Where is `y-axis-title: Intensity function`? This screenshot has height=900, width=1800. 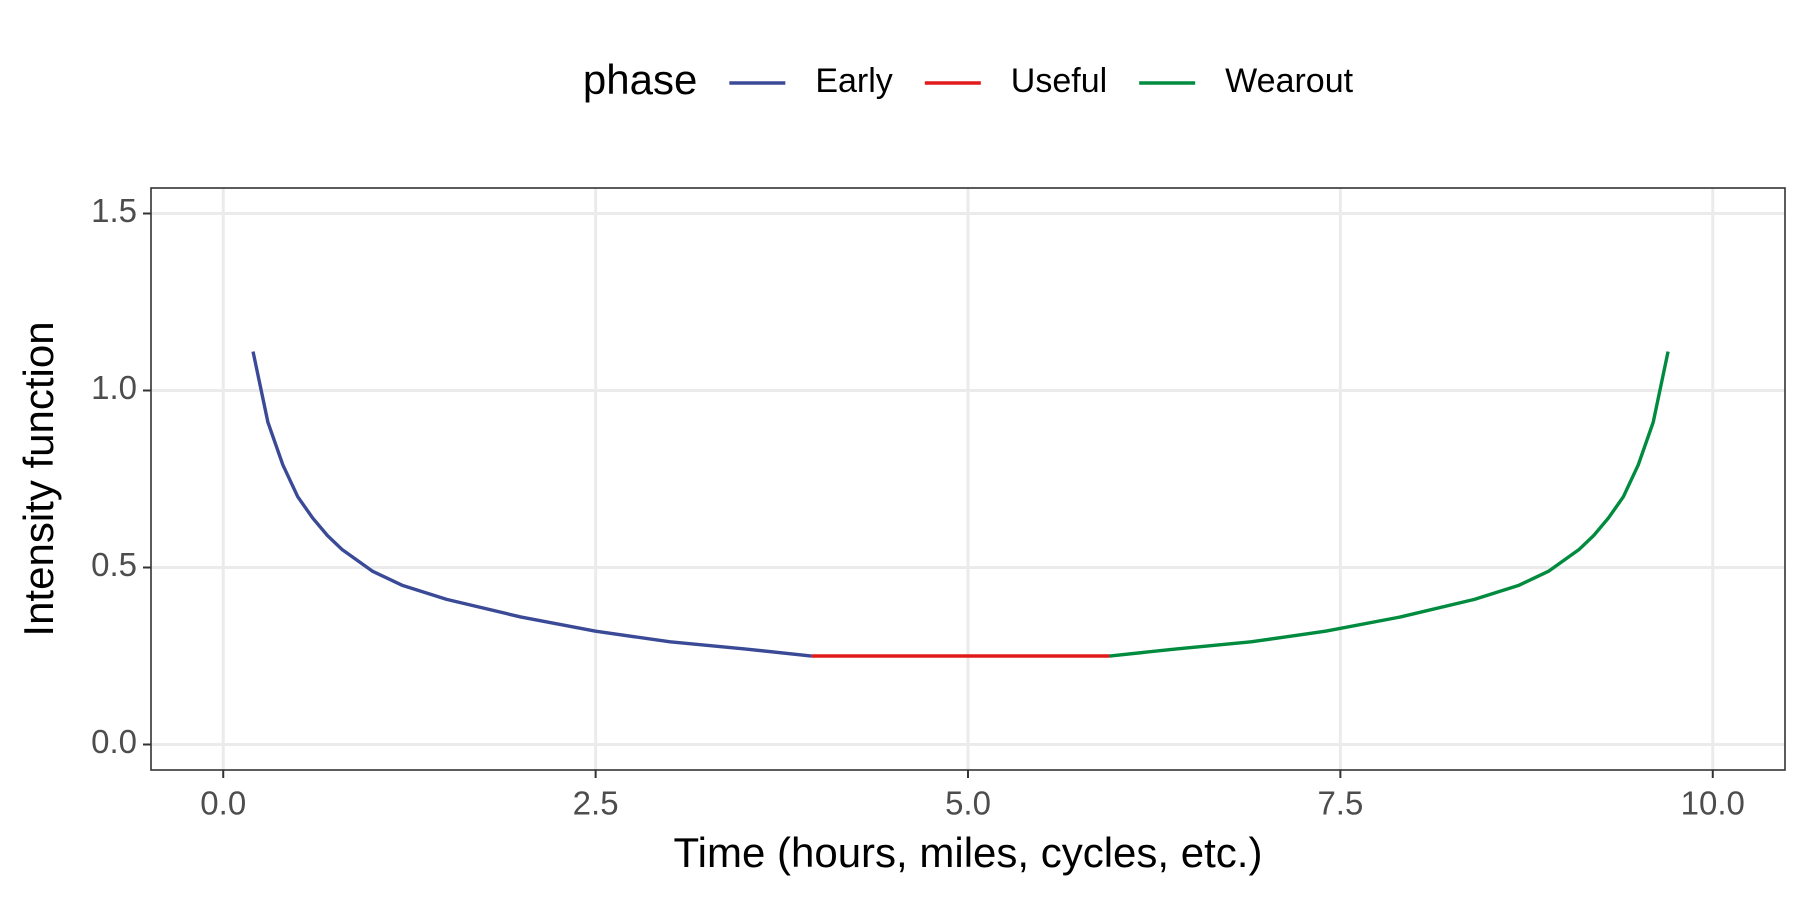 y-axis-title: Intensity function is located at coordinates (38, 478).